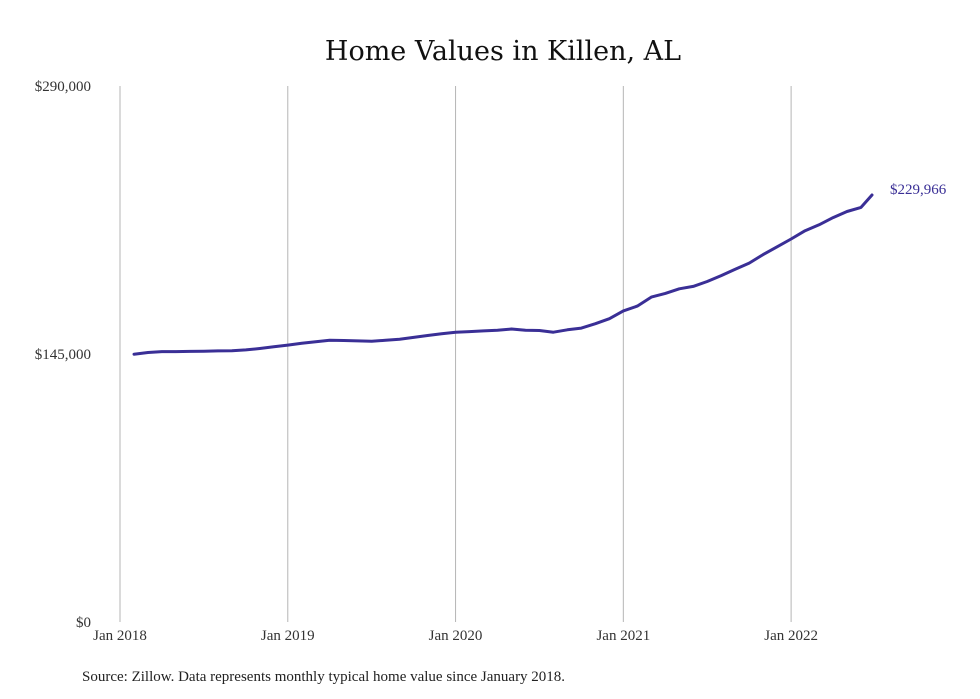 The image size is (980, 699). I want to click on end-value-label: $229,966, so click(918, 190).